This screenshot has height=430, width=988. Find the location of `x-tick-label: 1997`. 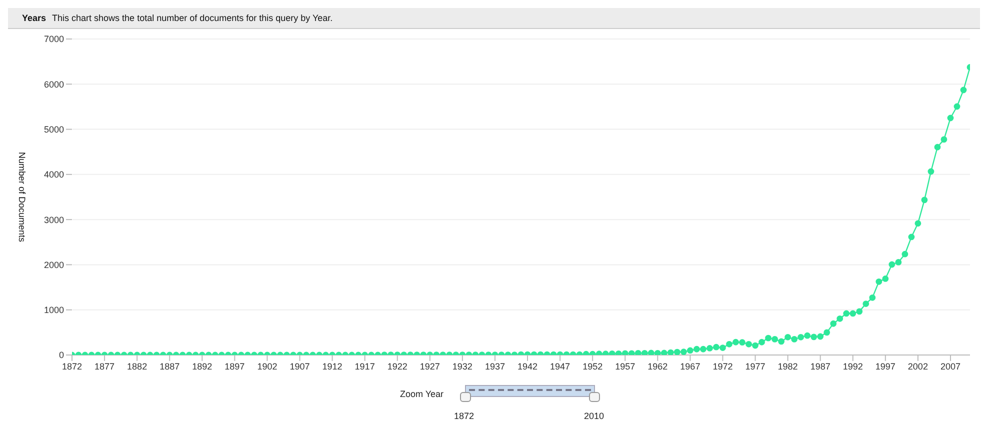

x-tick-label: 1997 is located at coordinates (885, 366).